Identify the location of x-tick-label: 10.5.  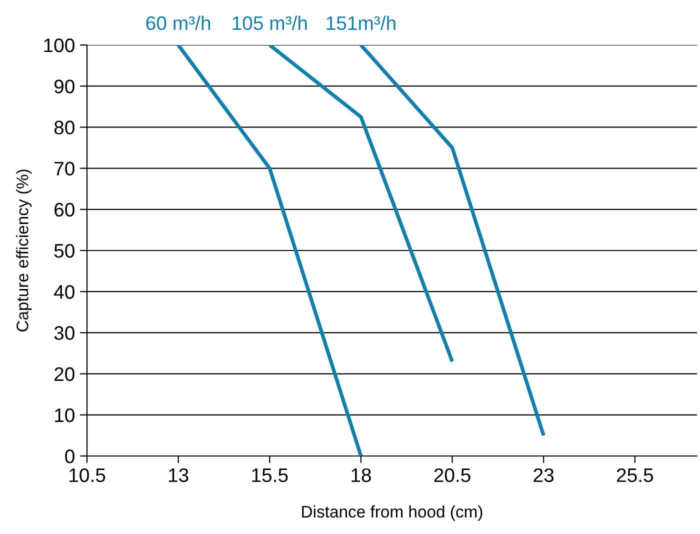
(88, 475).